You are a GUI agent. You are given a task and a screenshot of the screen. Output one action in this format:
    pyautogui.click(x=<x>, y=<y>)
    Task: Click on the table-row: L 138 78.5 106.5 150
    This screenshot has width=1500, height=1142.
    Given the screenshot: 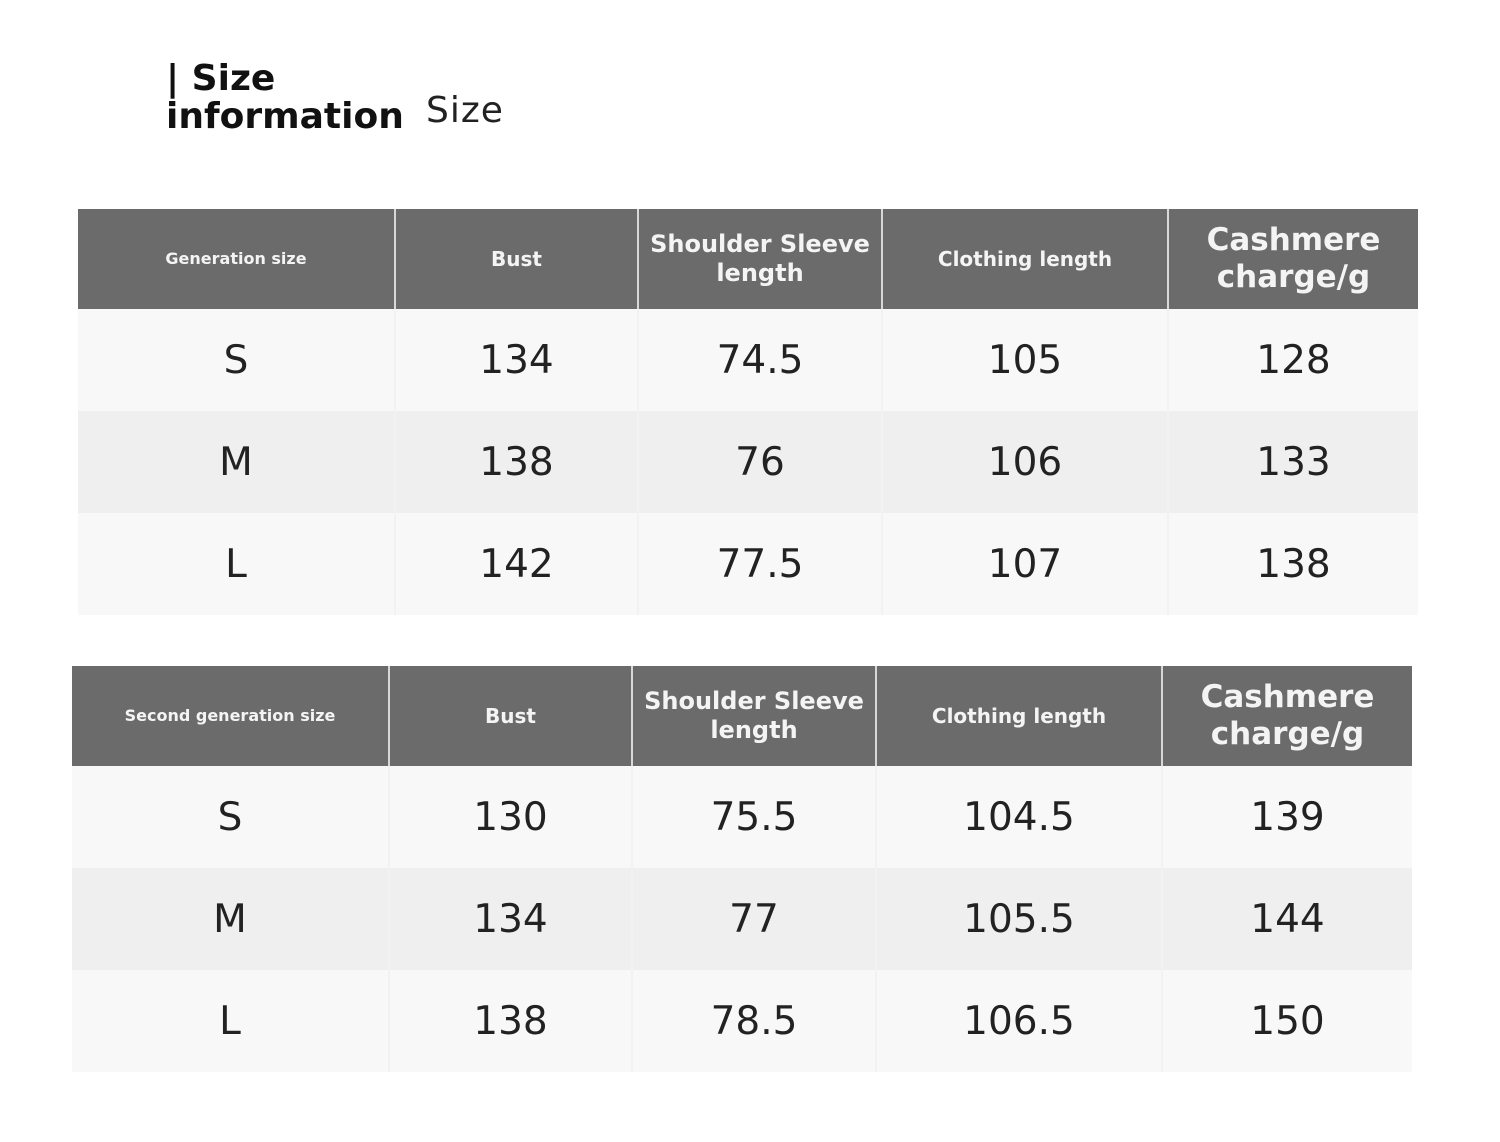 What is the action you would take?
    pyautogui.click(x=742, y=1021)
    